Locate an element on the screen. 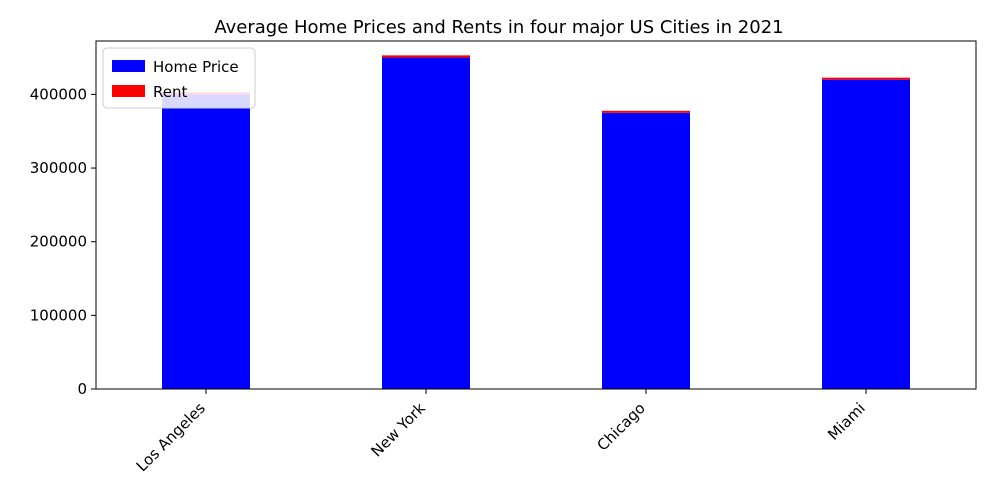  y-axis: 0 100000 200000 300000 400000 is located at coordinates (63, 241).